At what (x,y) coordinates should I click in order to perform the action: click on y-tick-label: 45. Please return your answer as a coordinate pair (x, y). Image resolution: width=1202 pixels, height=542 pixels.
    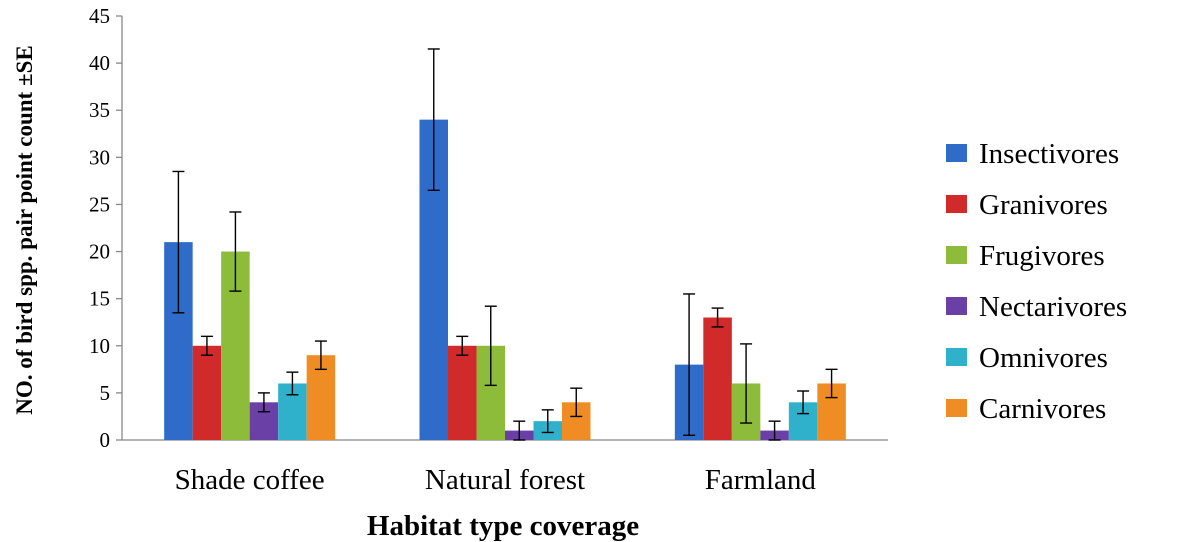
    Looking at the image, I should click on (99, 16).